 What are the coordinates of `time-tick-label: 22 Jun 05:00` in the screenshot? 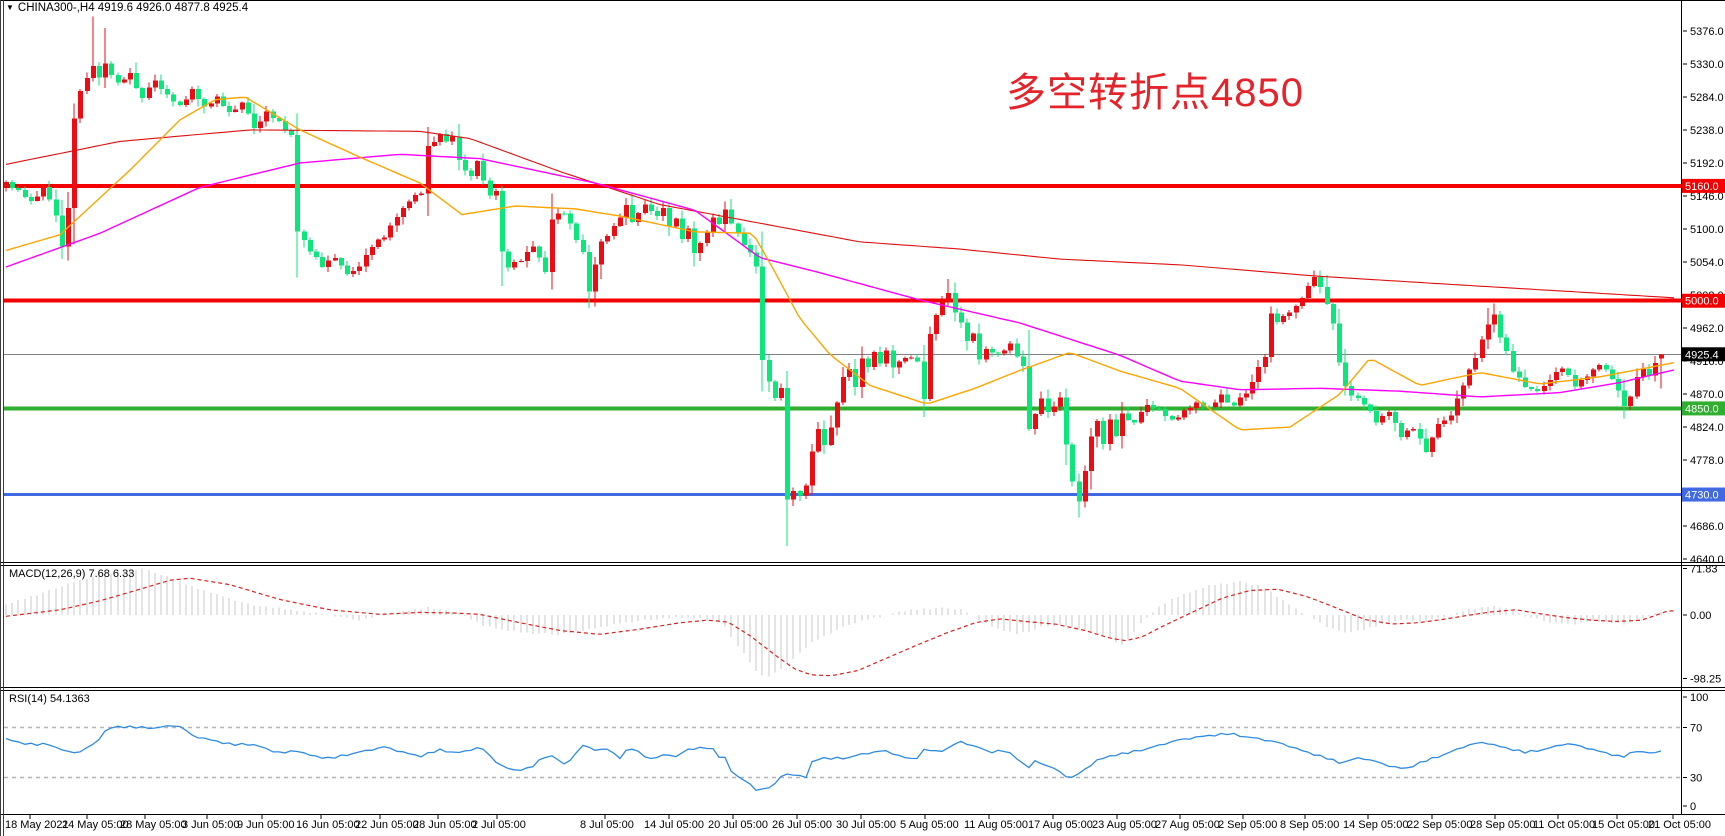 It's located at (387, 825).